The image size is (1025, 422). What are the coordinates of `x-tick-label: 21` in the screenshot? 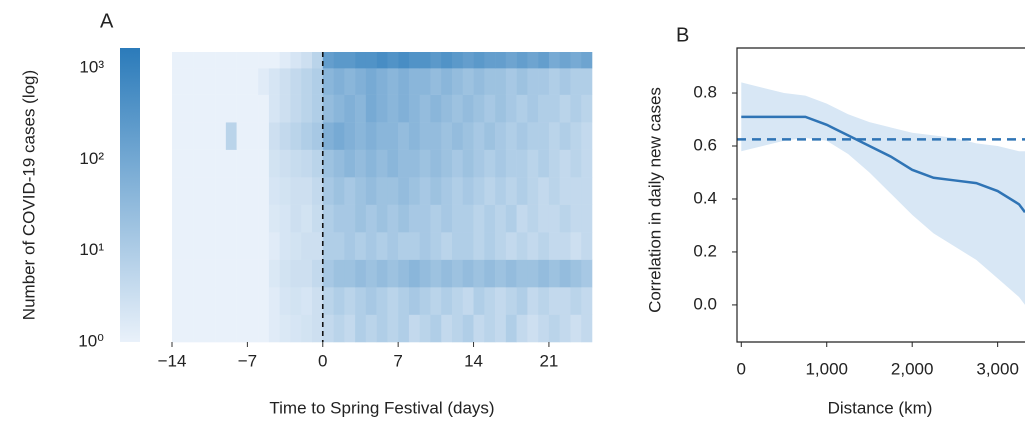 It's located at (548, 360).